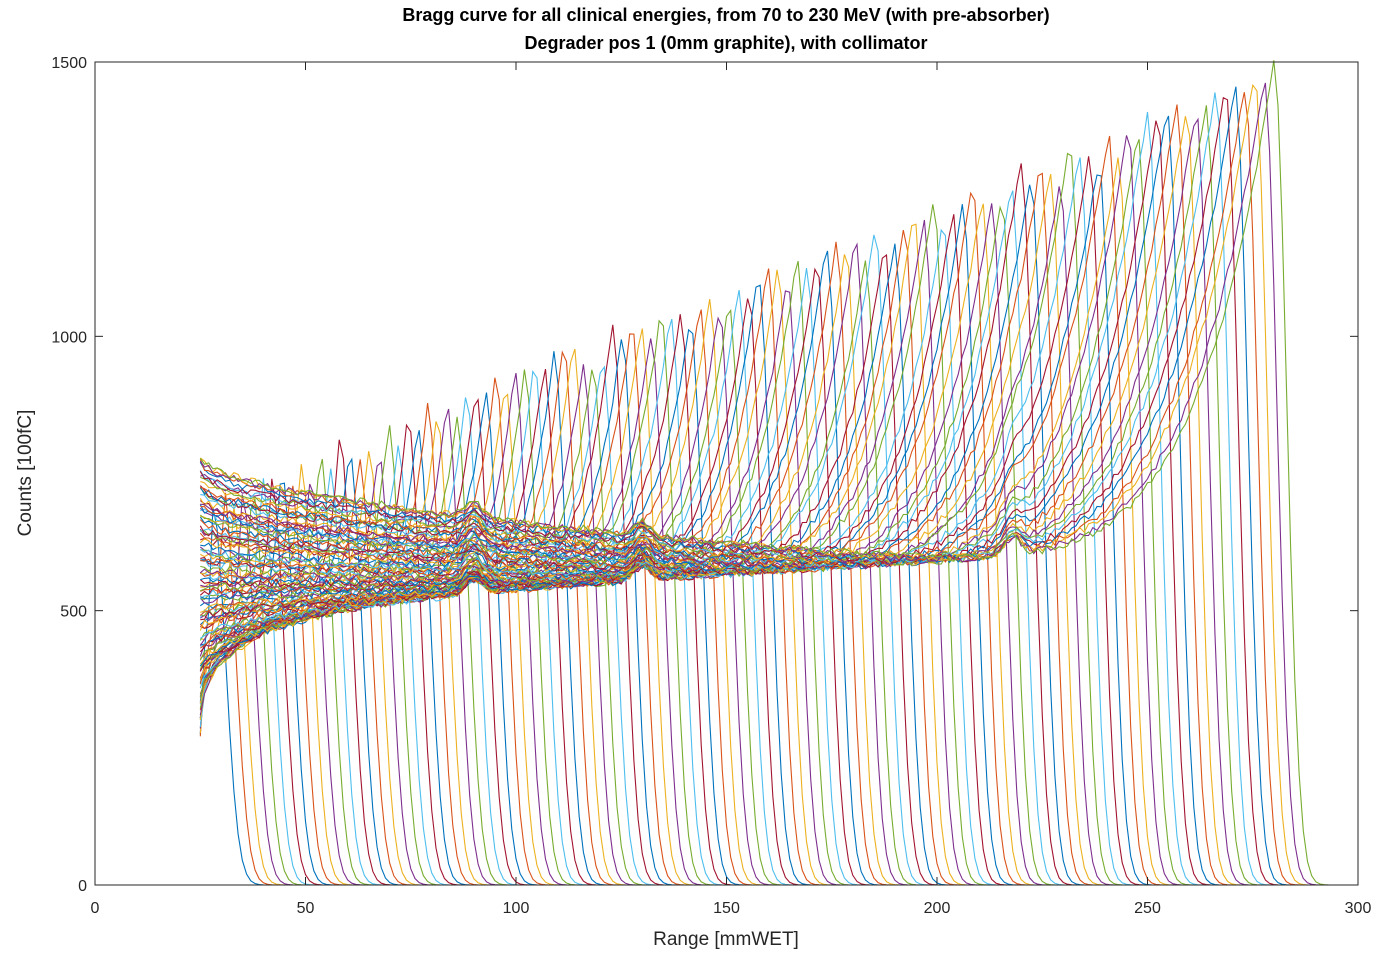 The height and width of the screenshot is (953, 1386). Describe the element at coordinates (726, 939) in the screenshot. I see `x-axis-label: Range [mmWET]` at that location.